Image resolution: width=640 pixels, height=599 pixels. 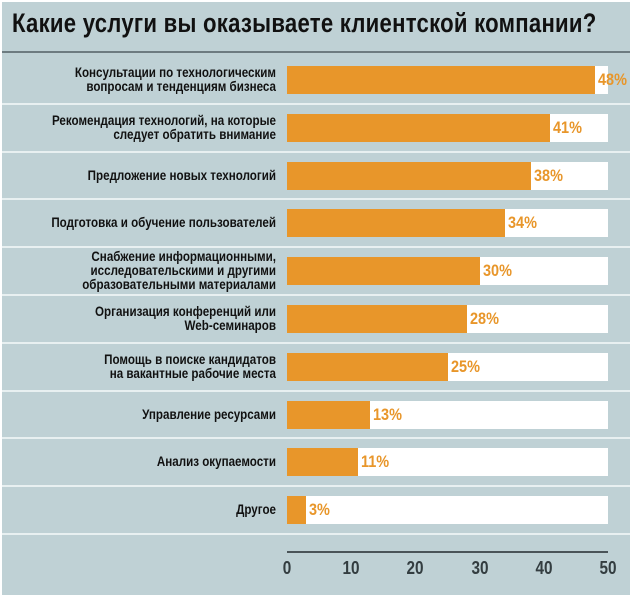 I want to click on bar-track, so click(x=447, y=510).